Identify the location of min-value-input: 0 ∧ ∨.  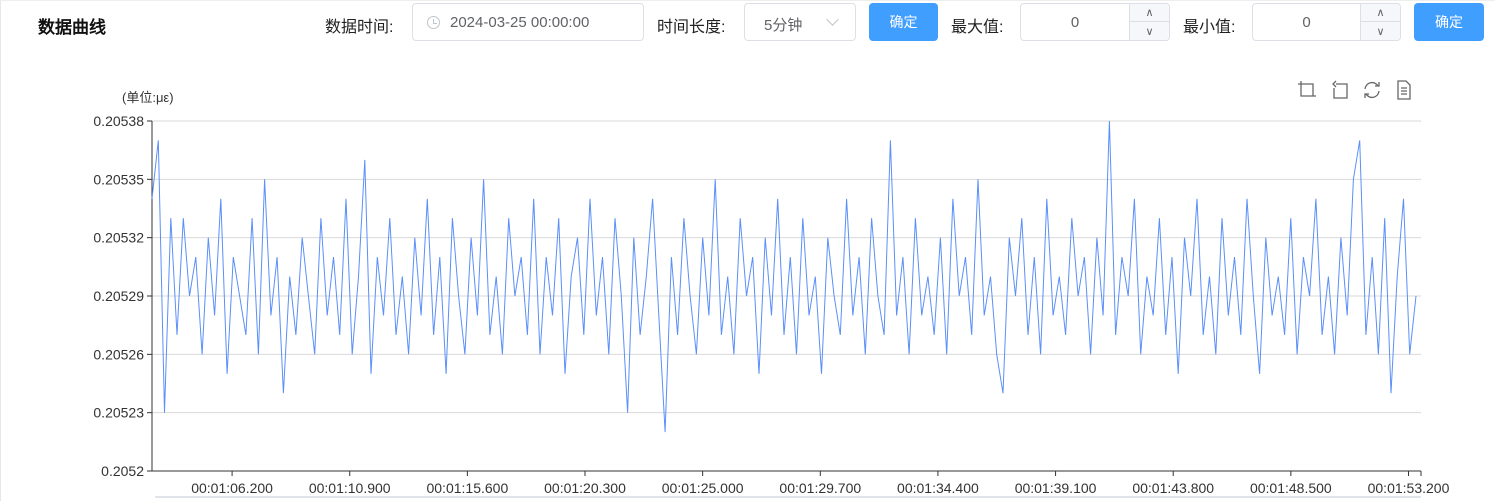
(1326, 22).